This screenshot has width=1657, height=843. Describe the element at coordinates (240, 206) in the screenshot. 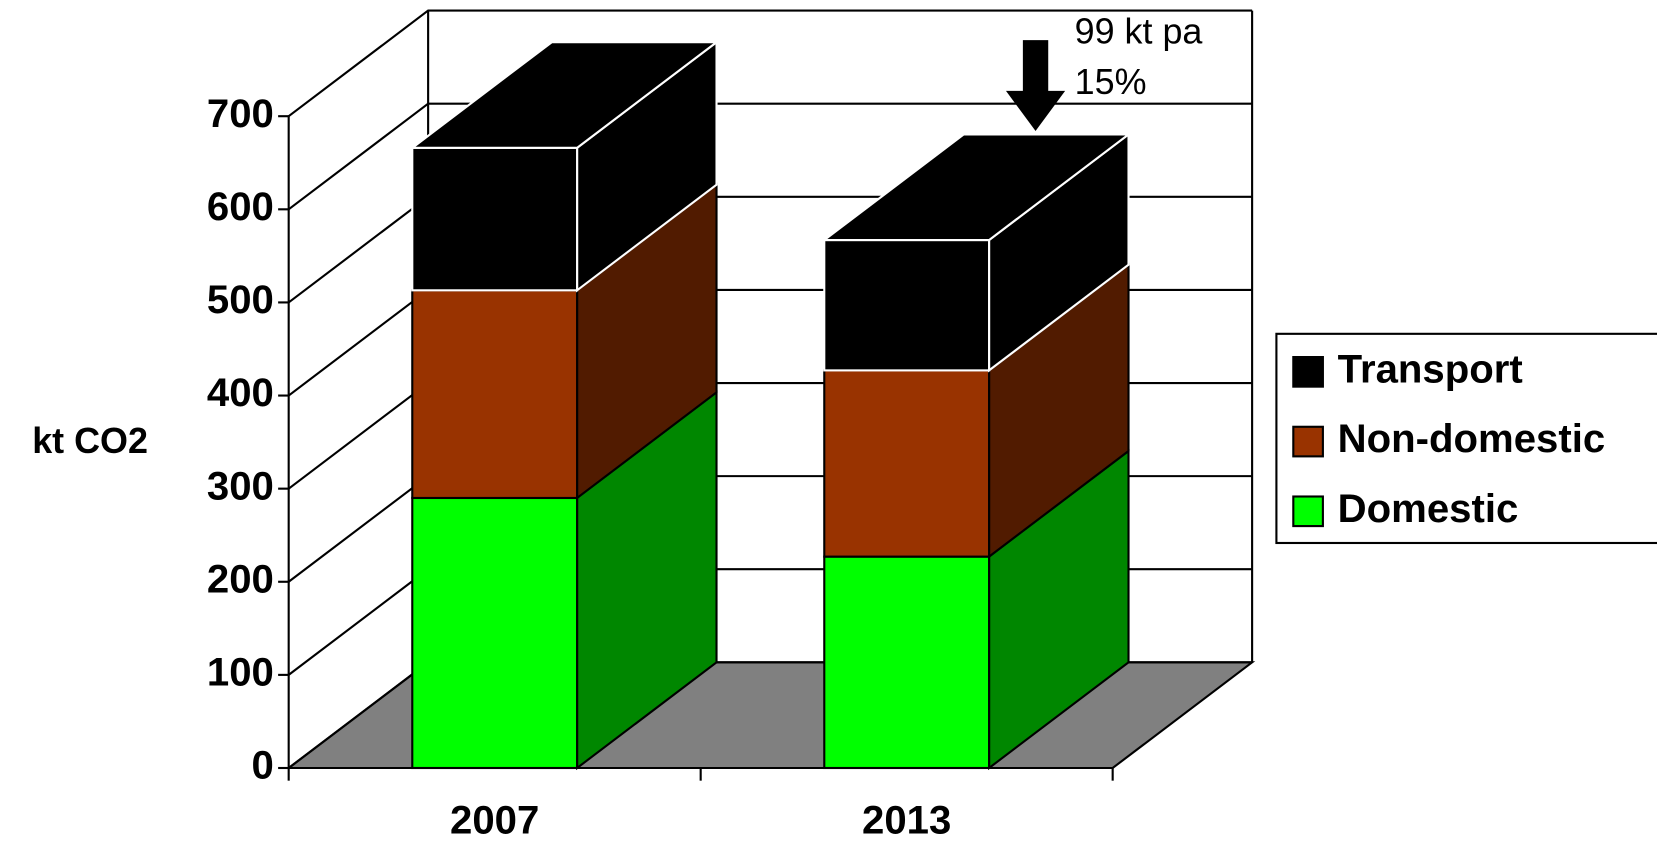

I see `y-tick-label: 600` at that location.